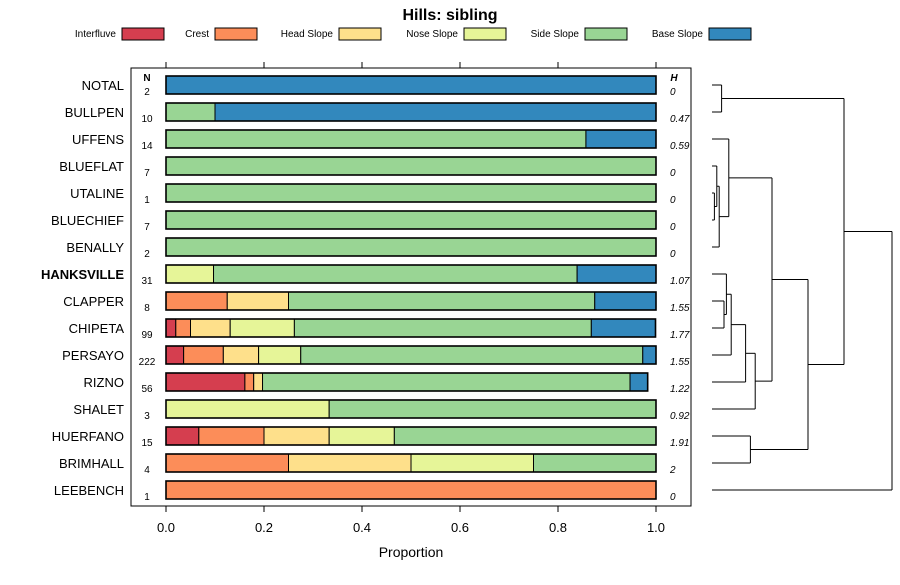 The width and height of the screenshot is (900, 585). Describe the element at coordinates (802, 287) in the screenshot. I see `dendrogram` at that location.